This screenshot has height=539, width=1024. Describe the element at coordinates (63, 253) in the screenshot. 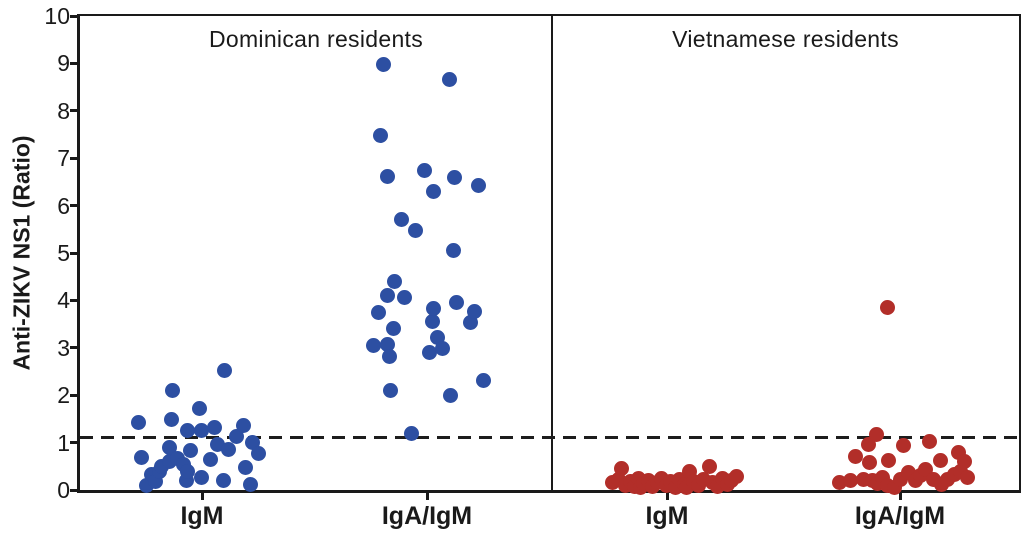

I see `y-tick-label: 5` at that location.